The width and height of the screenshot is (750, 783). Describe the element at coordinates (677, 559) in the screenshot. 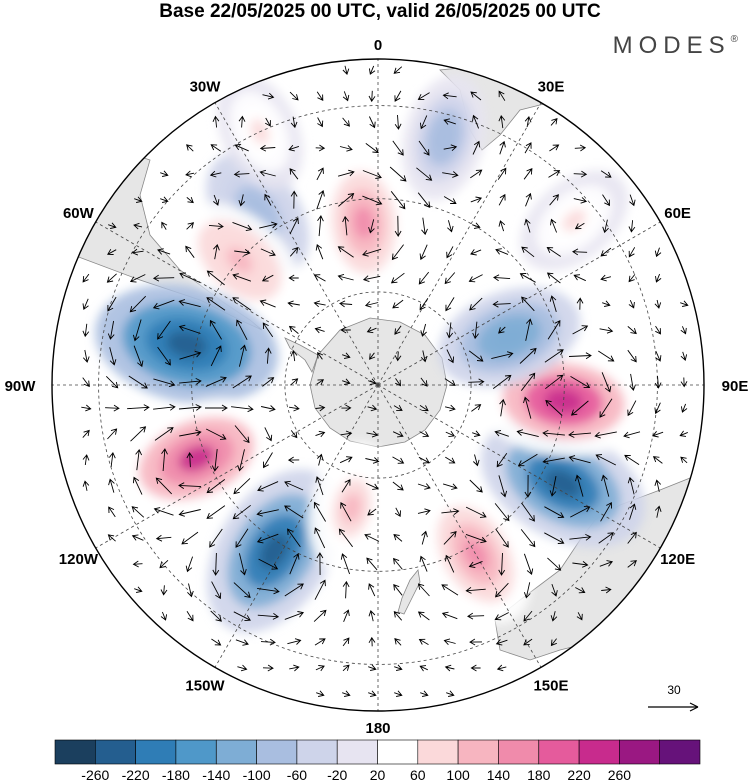

I see `longitude-label: 120E` at that location.